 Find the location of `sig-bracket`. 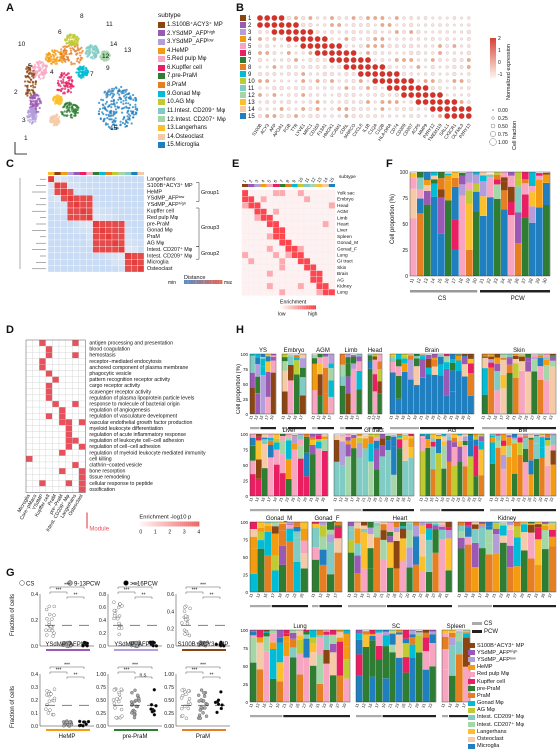

sig-bracket is located at coordinates (75, 677).